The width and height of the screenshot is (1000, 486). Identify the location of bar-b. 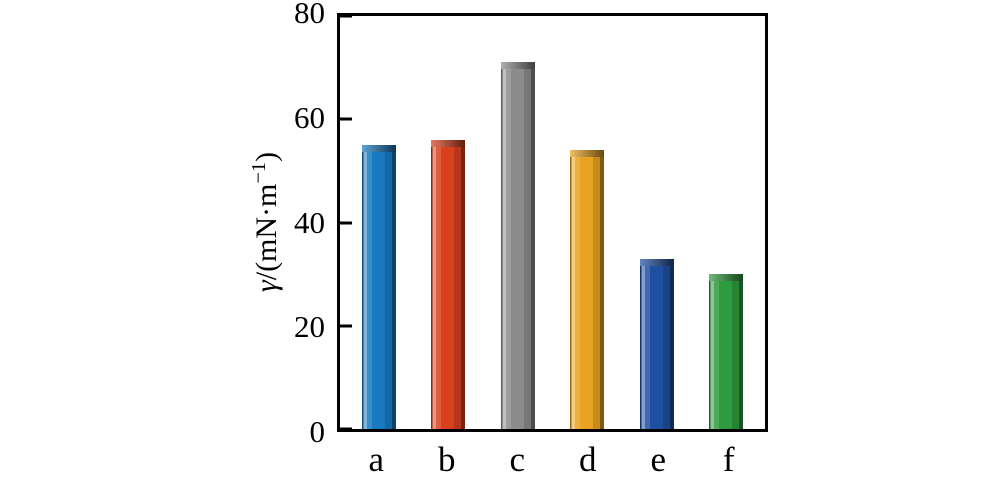
(448, 284).